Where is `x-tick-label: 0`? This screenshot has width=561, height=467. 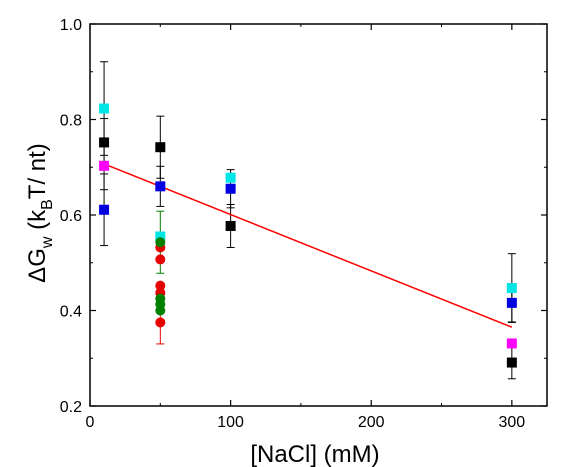 x-tick-label: 0 is located at coordinates (90, 422).